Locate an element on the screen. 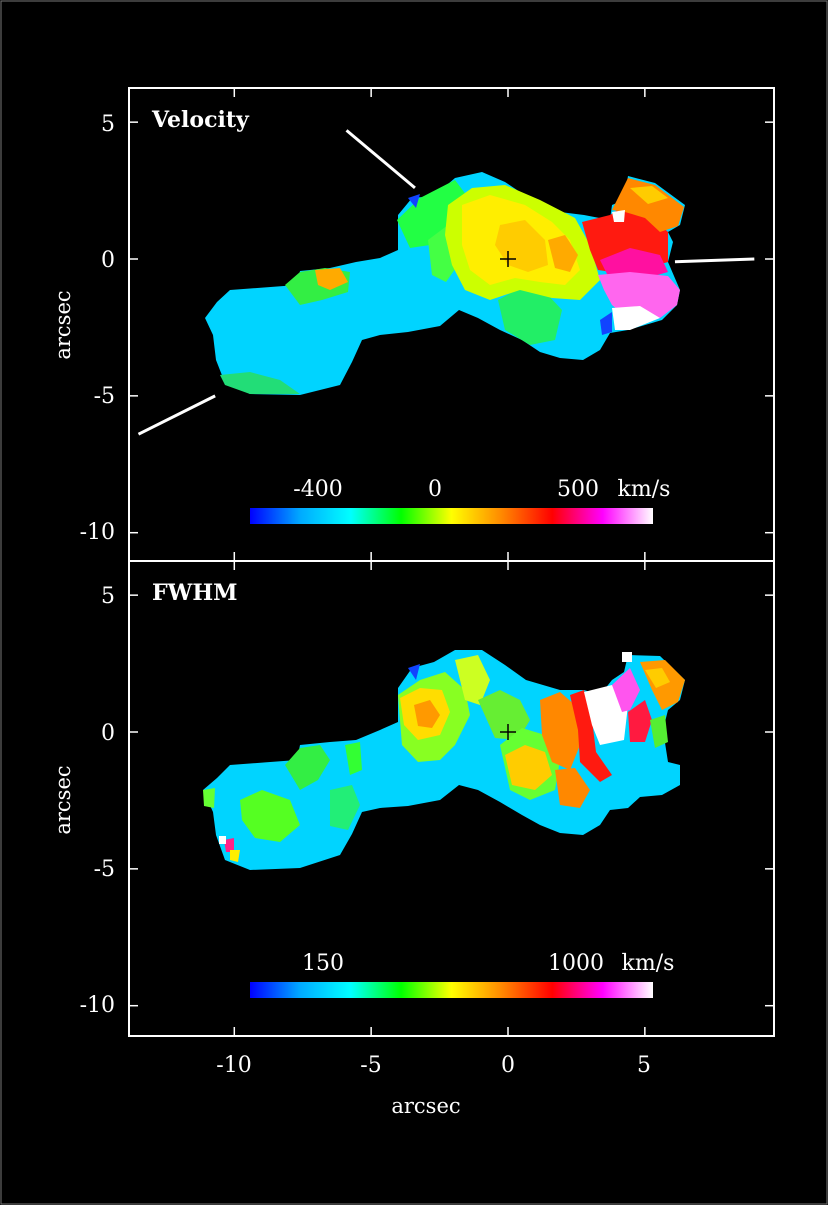 The width and height of the screenshot is (828, 1205). velocity-ytick-label: -10 is located at coordinates (97, 532).